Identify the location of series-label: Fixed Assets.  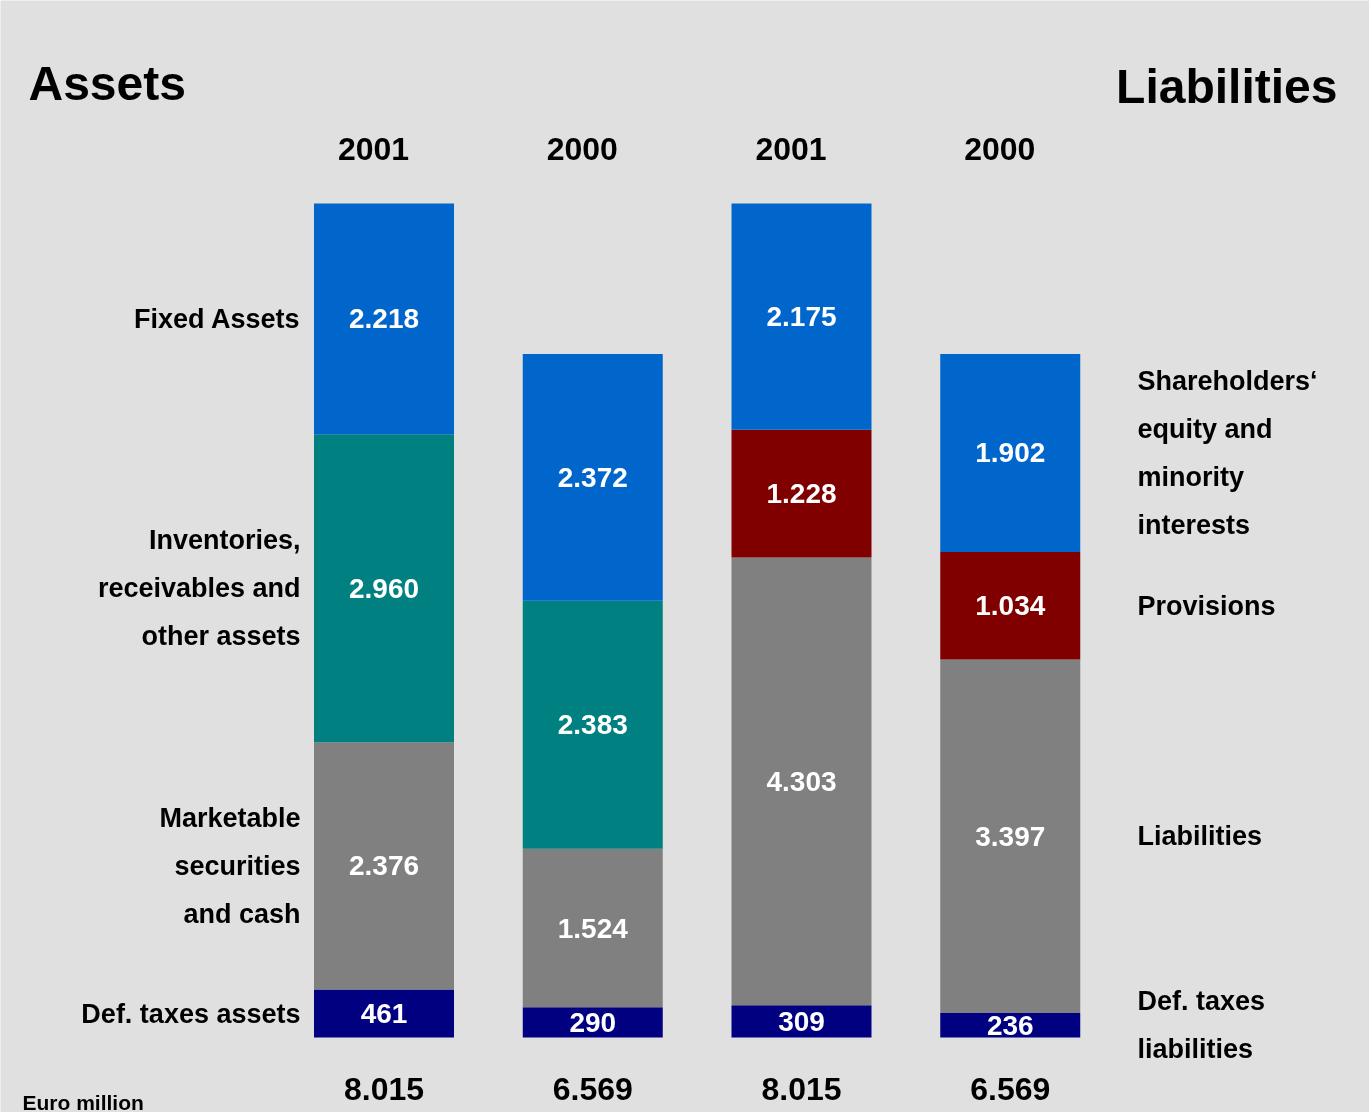
(216, 318).